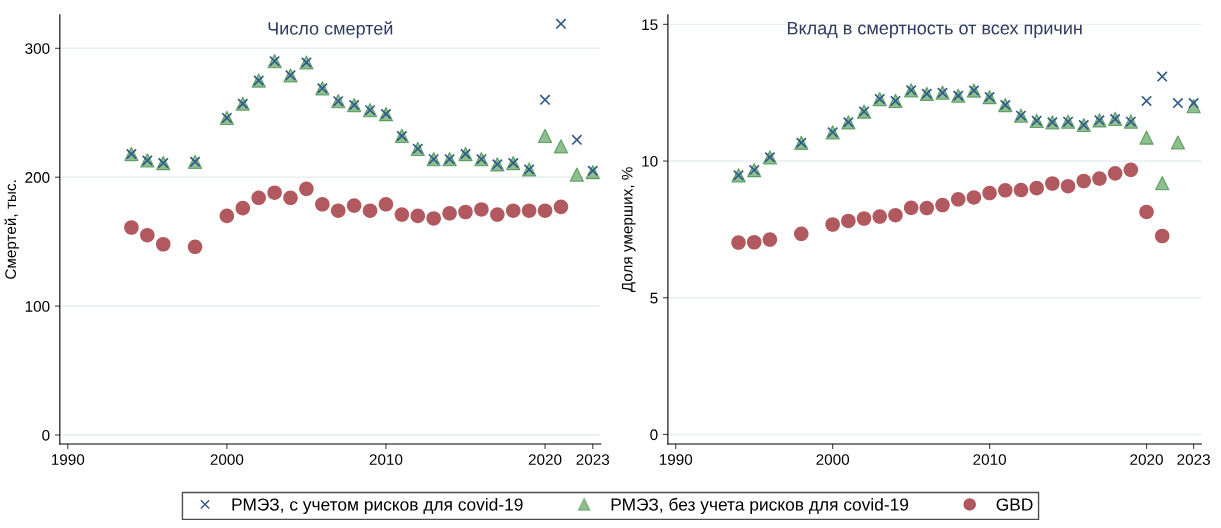 The height and width of the screenshot is (528, 1221). What do you see at coordinates (377, 506) in the screenshot?
I see `legend-label: РМЭЗ, с учетом рисков для covid-19` at bounding box center [377, 506].